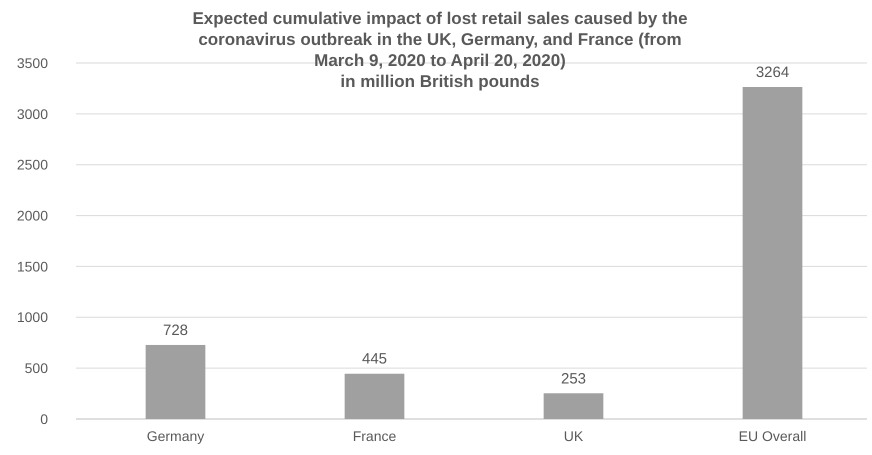  I want to click on y-tick-label: 1000, so click(32, 317).